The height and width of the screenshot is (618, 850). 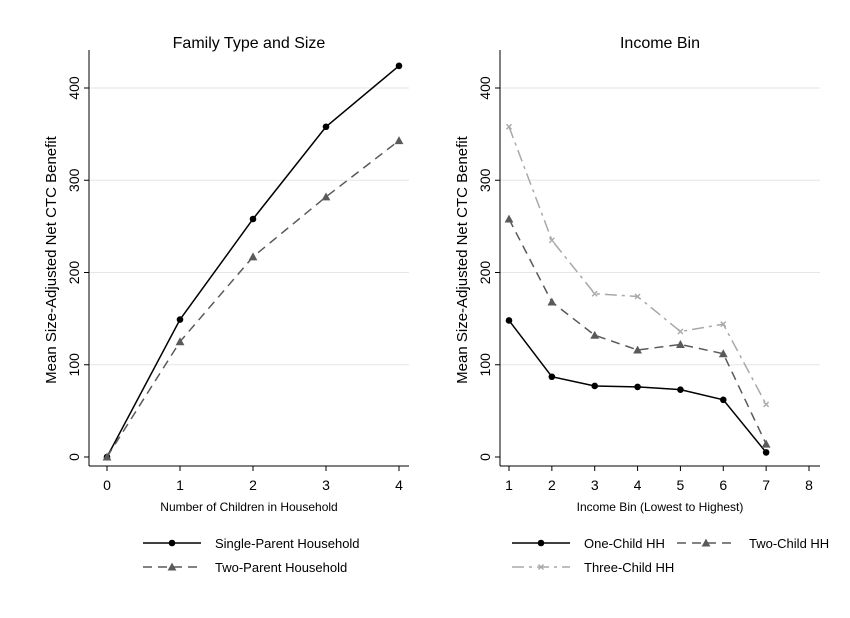 I want to click on legend-item: Single-Parent Household, so click(x=251, y=543).